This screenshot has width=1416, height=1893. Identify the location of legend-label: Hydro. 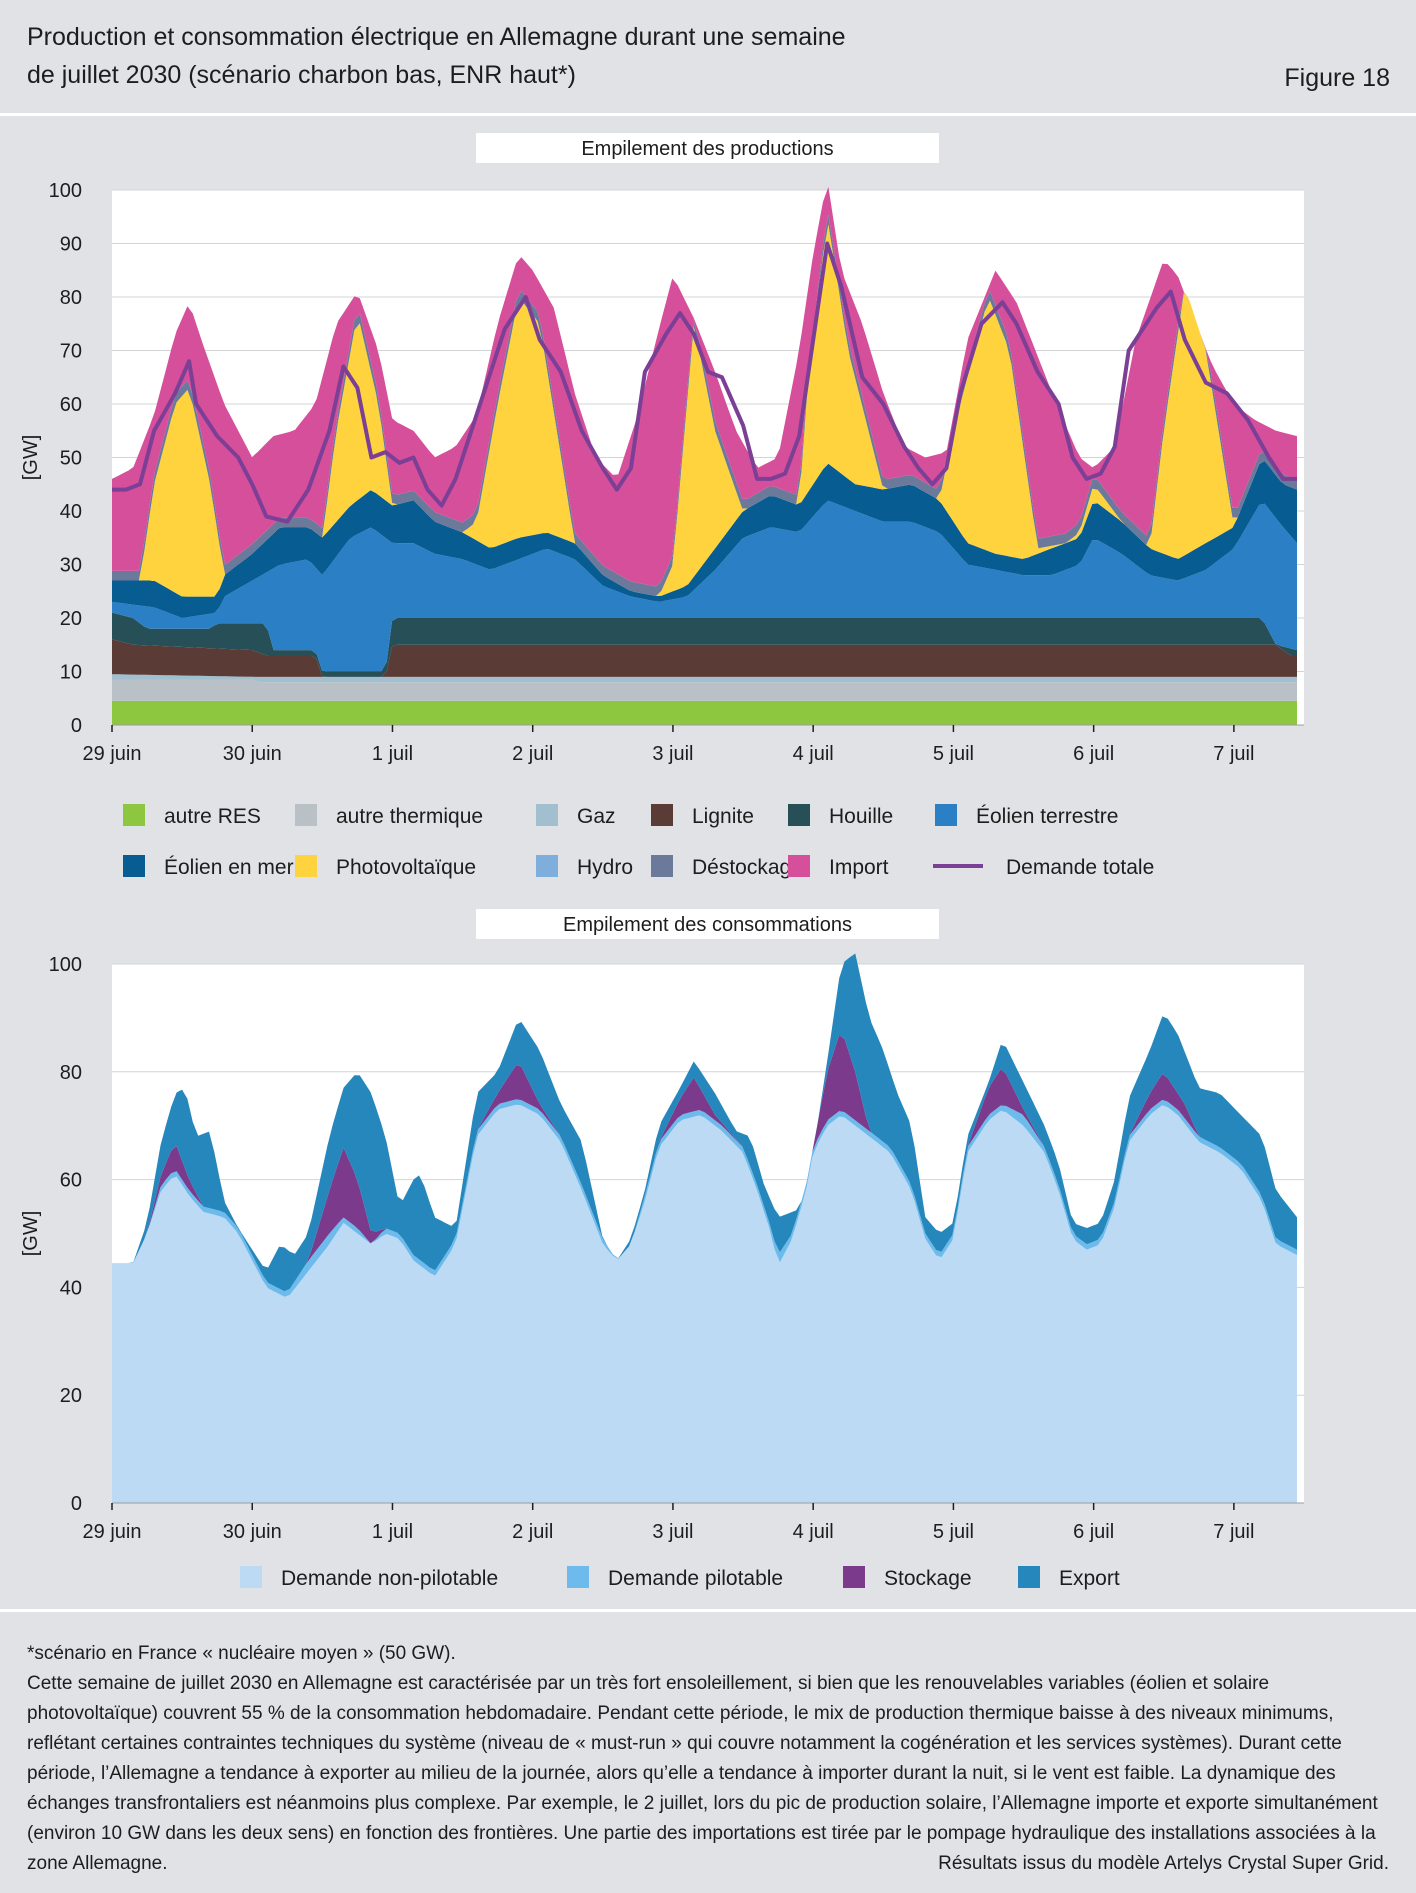
(605, 867).